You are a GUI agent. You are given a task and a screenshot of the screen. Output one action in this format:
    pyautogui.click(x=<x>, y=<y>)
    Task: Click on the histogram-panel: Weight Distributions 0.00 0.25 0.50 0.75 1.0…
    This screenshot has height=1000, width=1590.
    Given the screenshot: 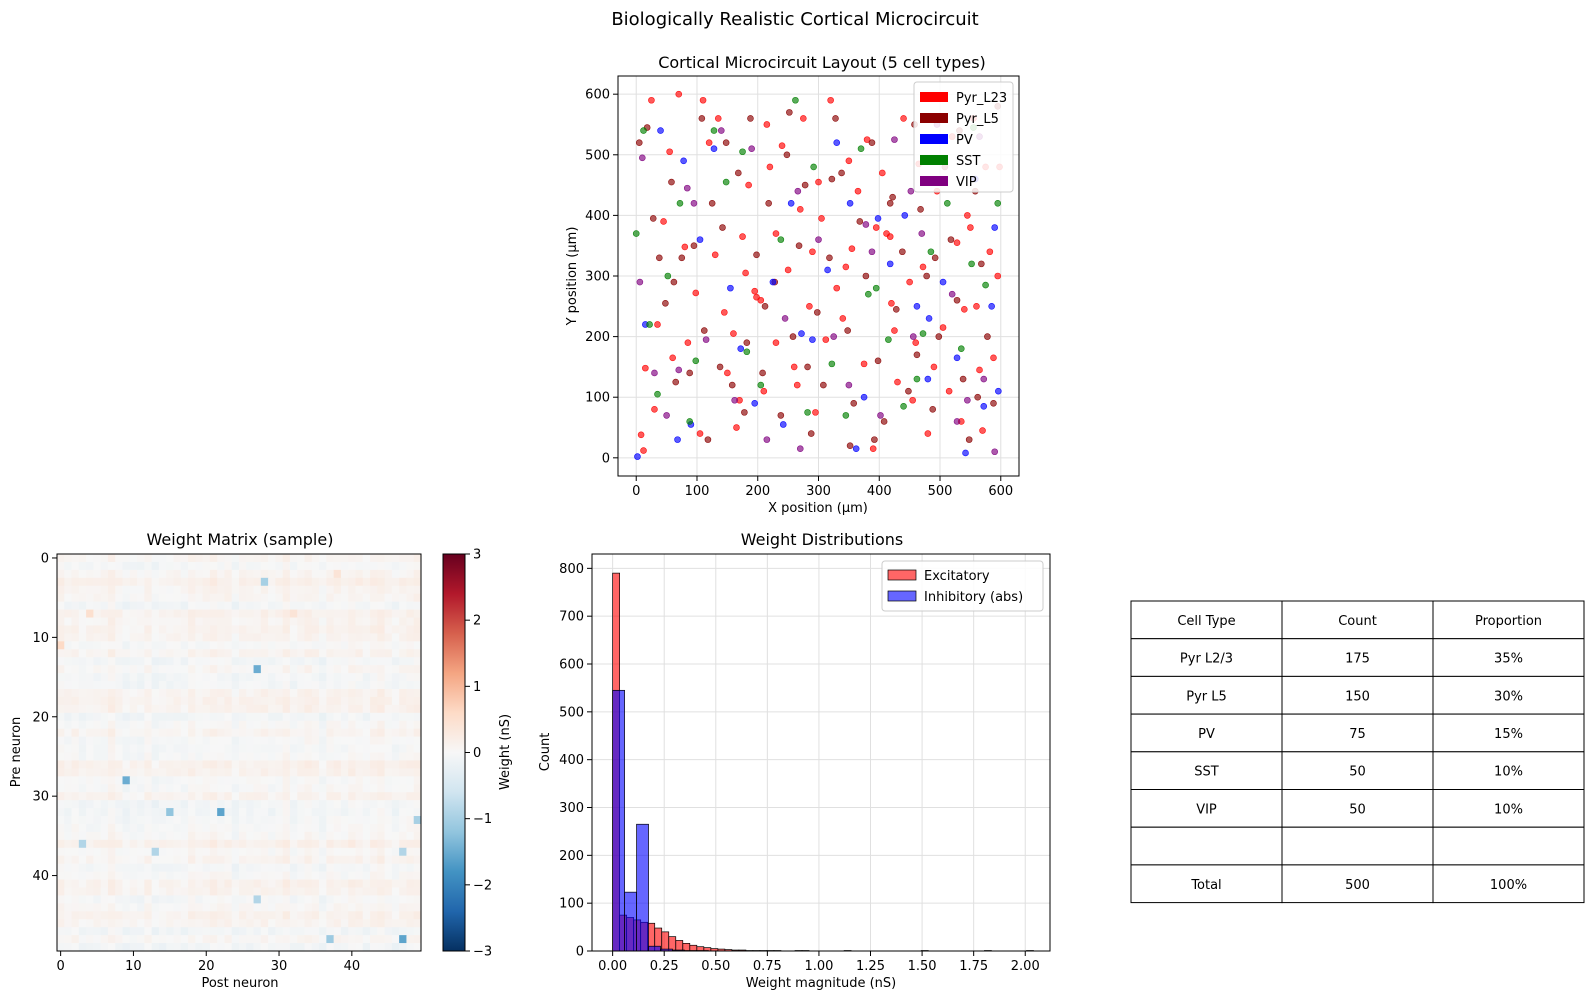 What is the action you would take?
    pyautogui.click(x=794, y=760)
    